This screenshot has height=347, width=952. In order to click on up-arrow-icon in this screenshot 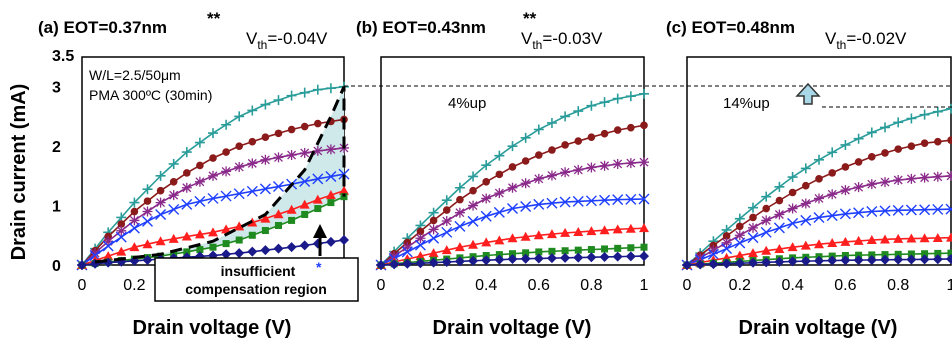, I will do `click(808, 93)`.